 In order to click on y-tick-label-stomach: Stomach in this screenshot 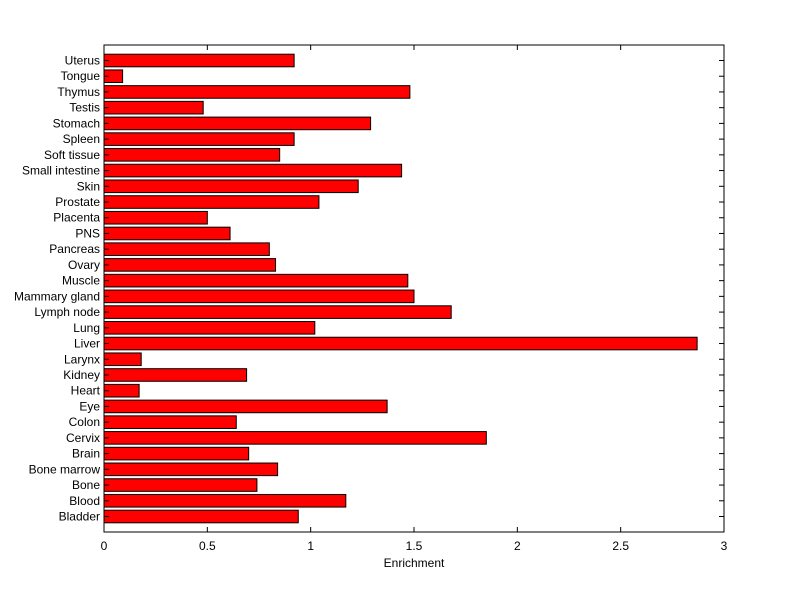, I will do `click(76, 123)`.